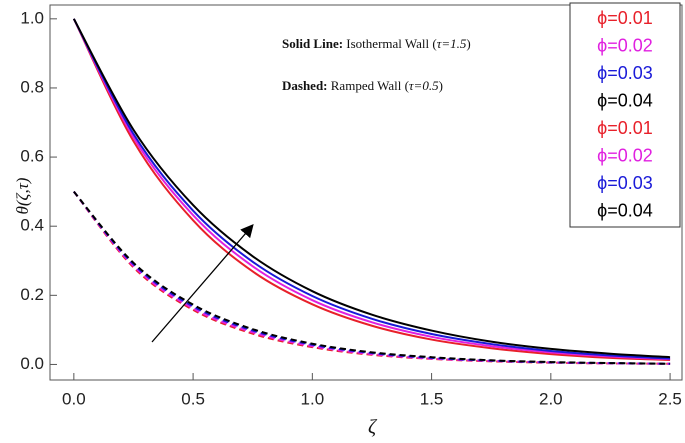 The image size is (685, 443). Describe the element at coordinates (452, 43) in the screenshot. I see `annotation-part: τ=1.5` at that location.